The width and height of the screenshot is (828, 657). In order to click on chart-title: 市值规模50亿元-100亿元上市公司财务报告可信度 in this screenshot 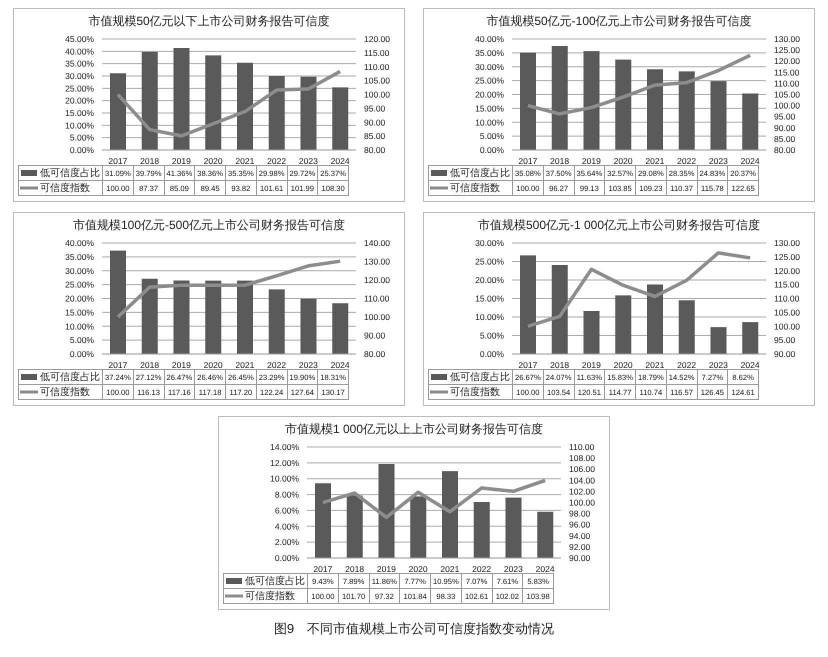, I will do `click(619, 21)`.